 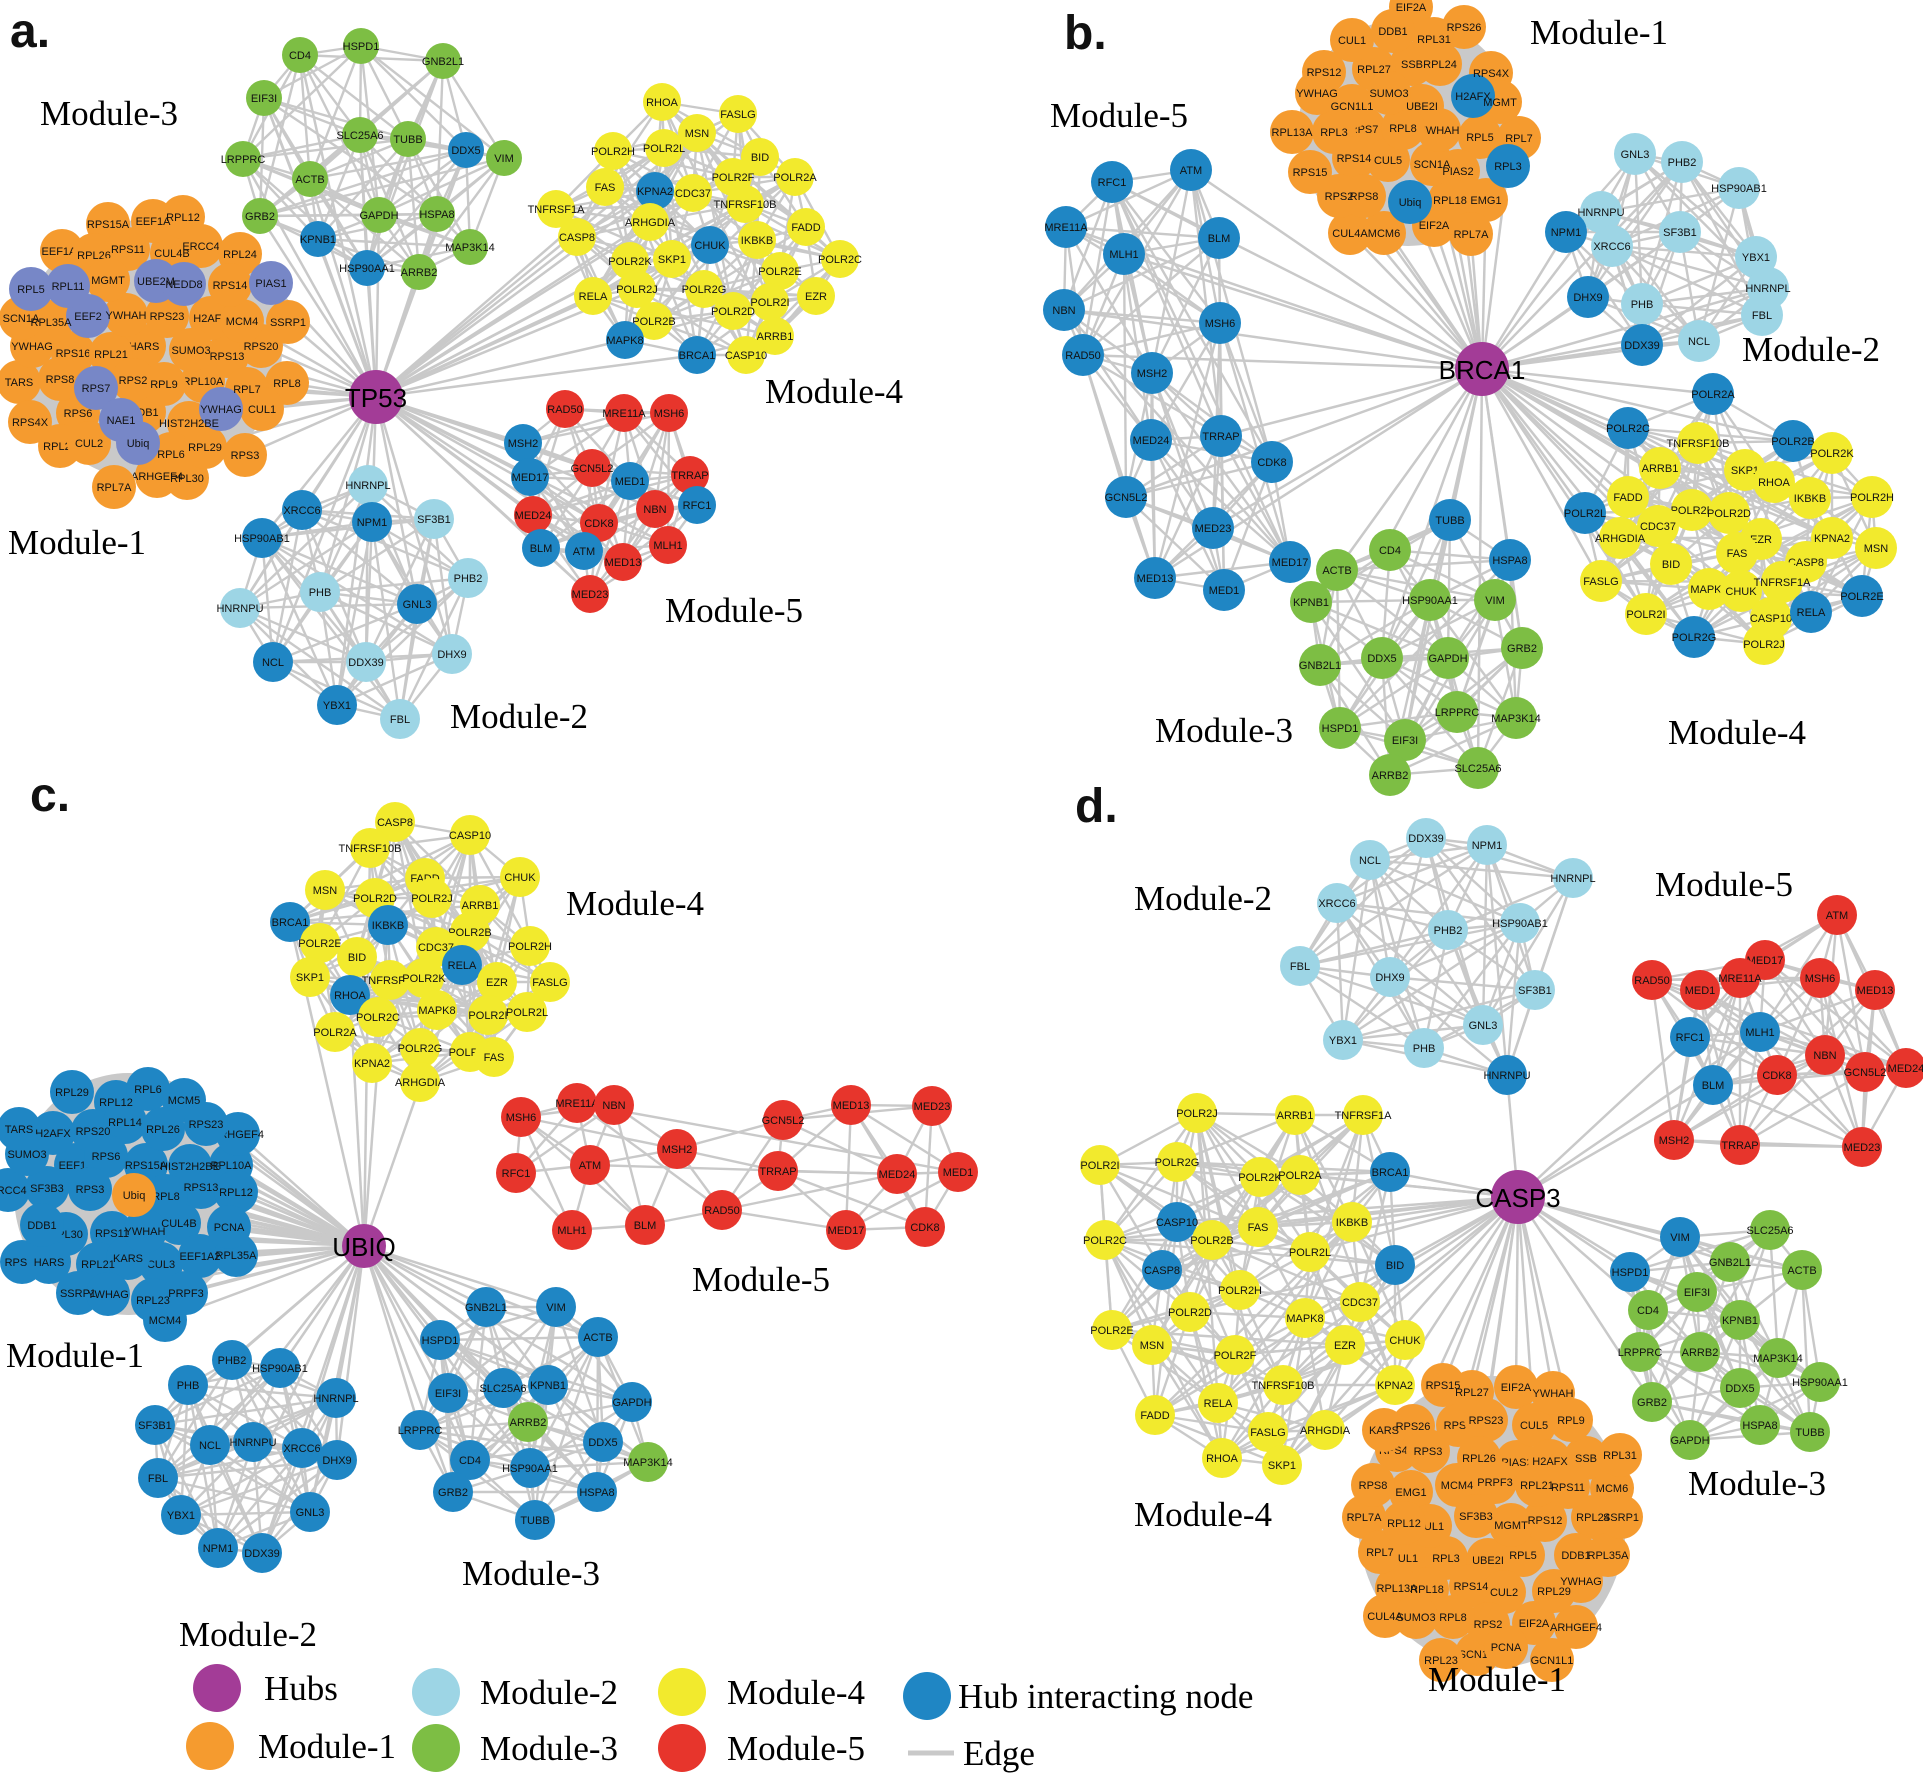 What do you see at coordinates (1740, 1321) in the screenshot?
I see `svg-text: KPNB1` at bounding box center [1740, 1321].